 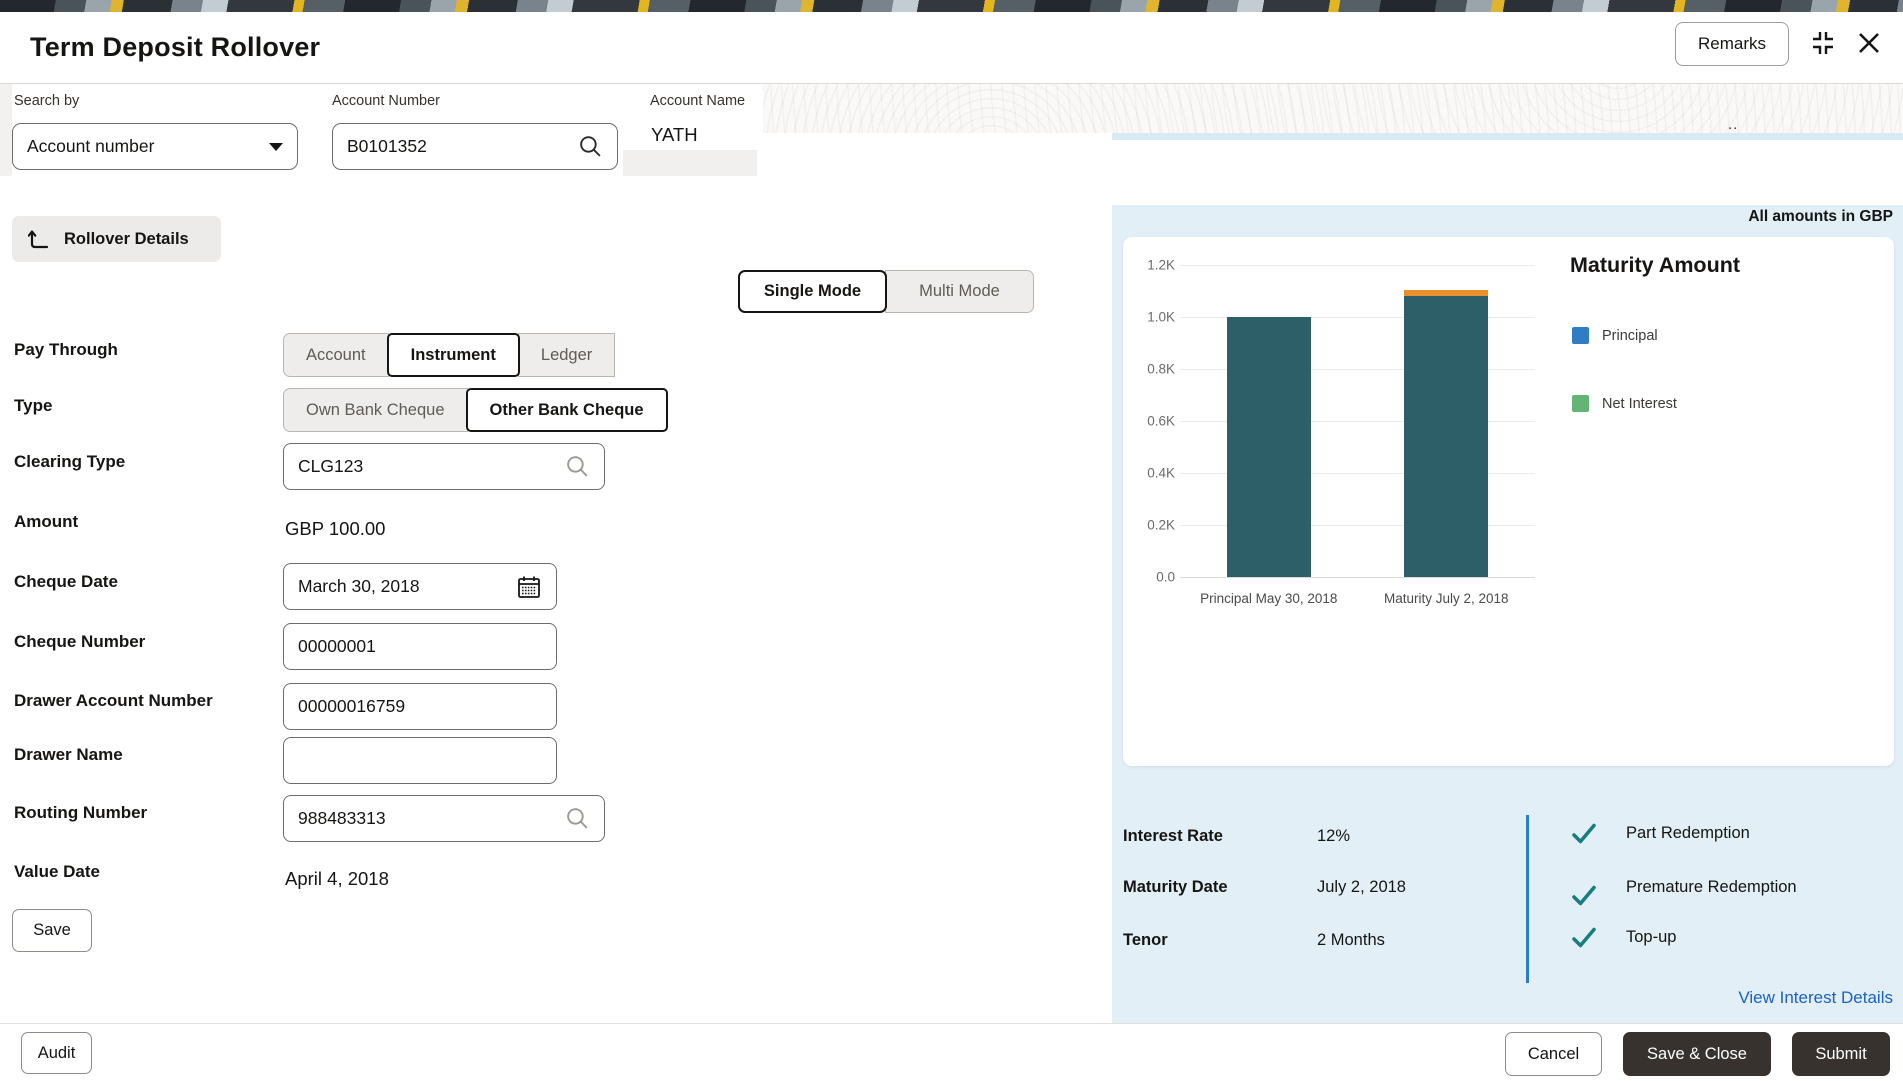 I want to click on type-label: Type, so click(x=33, y=405).